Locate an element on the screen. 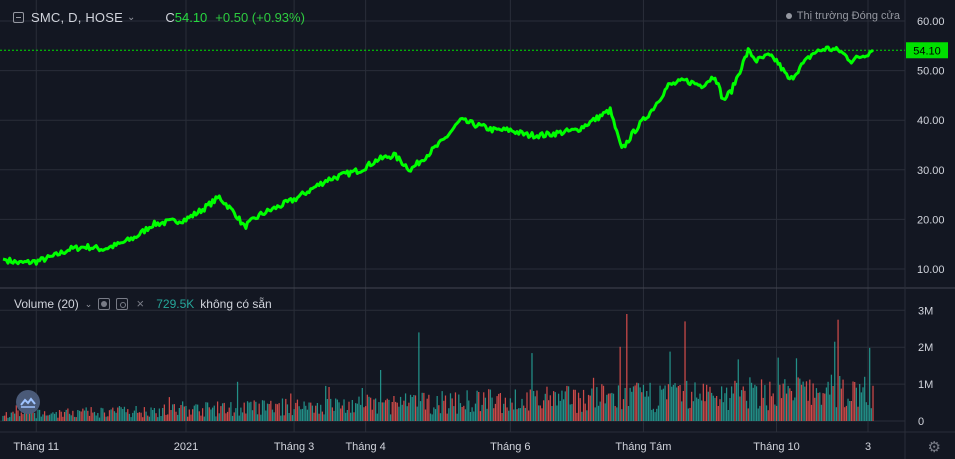 This screenshot has height=459, width=955. settings-icon is located at coordinates (122, 304).